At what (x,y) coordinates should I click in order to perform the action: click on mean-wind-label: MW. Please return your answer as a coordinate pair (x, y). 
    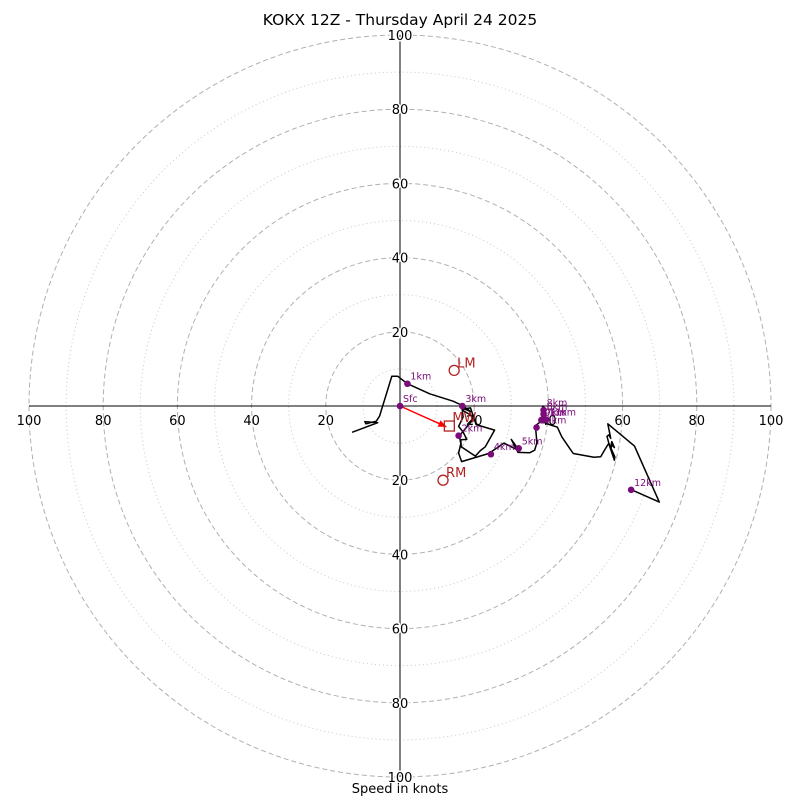
    Looking at the image, I should click on (464, 418).